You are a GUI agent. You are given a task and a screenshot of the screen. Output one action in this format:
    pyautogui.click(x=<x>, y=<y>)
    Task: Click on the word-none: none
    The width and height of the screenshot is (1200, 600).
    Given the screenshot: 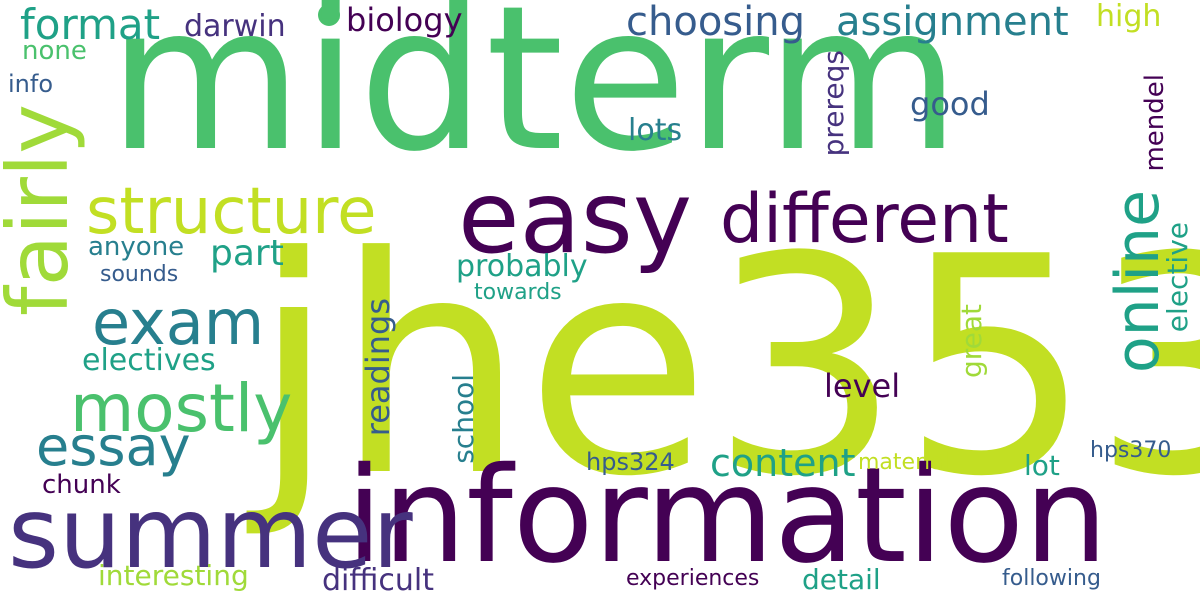 What is the action you would take?
    pyautogui.click(x=54, y=51)
    